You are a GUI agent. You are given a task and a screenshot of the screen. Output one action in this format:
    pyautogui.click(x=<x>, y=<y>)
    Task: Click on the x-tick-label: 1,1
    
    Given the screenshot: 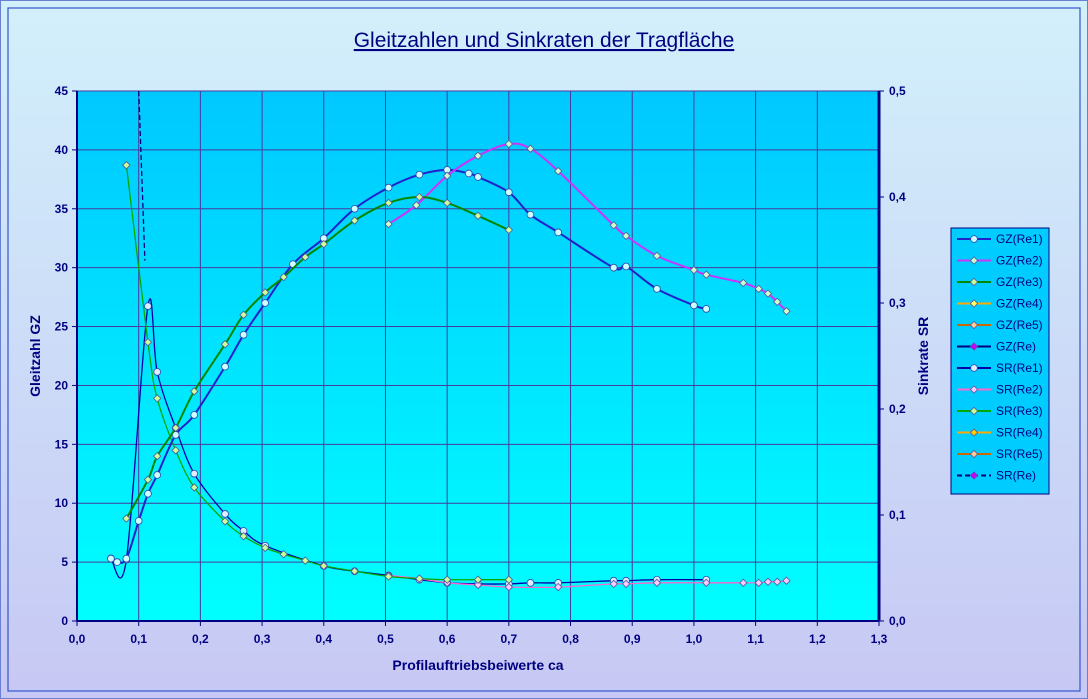 What is the action you would take?
    pyautogui.click(x=755, y=639)
    